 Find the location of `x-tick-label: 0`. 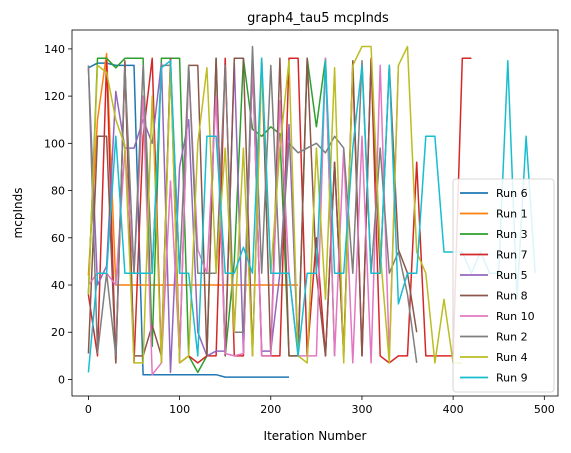

x-tick-label: 0 is located at coordinates (88, 409).